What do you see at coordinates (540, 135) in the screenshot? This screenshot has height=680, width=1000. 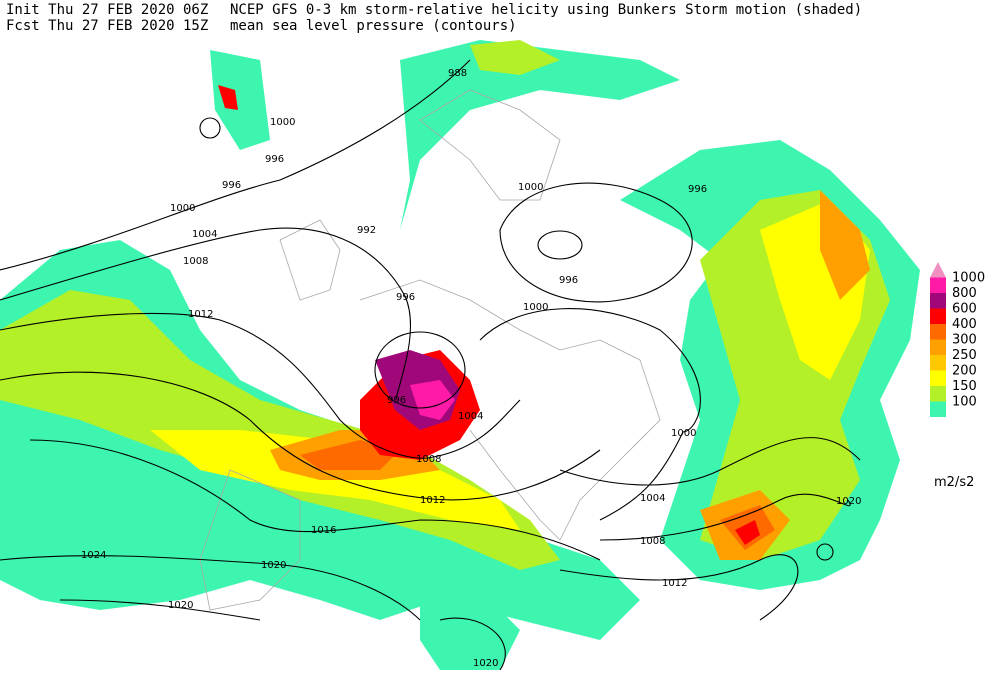 I see `shade-100-north` at bounding box center [540, 135].